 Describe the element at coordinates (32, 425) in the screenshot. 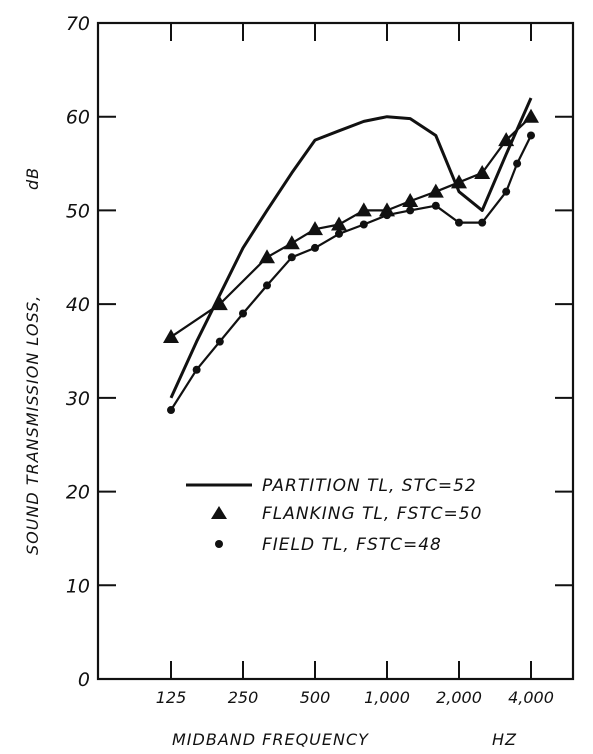

I see `y-axis-title: SOUND TRANSMISSION LOSS,` at that location.